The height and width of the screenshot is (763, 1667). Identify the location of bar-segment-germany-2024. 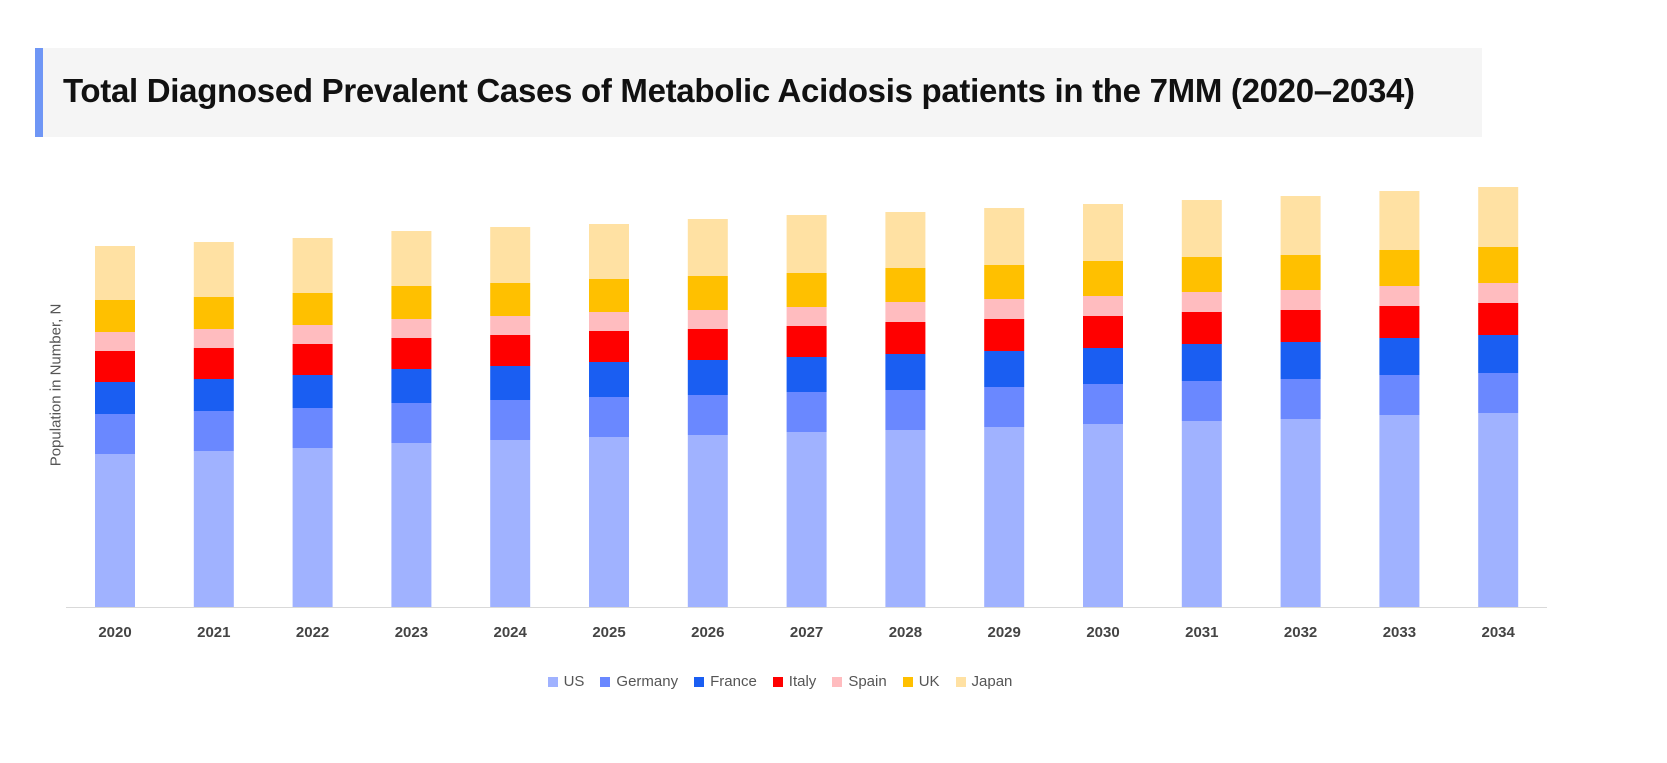
(510, 420).